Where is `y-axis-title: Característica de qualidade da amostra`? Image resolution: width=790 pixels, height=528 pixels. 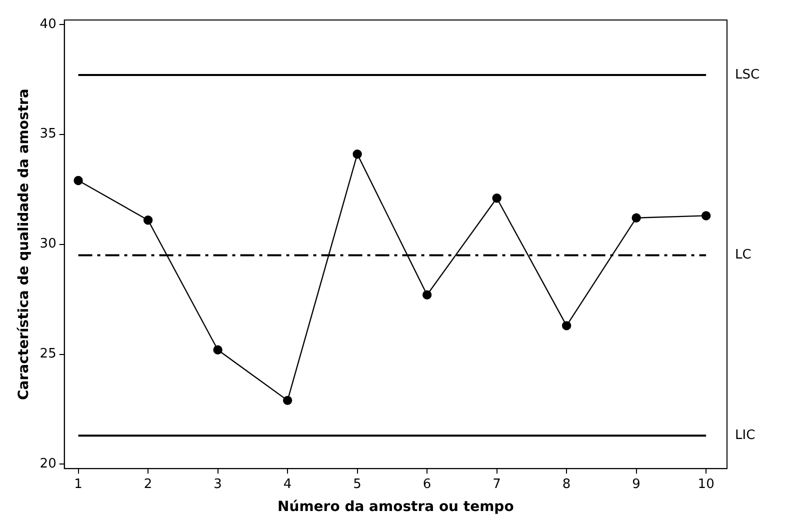
y-axis-title: Característica de qualidade da amostra is located at coordinates (24, 244).